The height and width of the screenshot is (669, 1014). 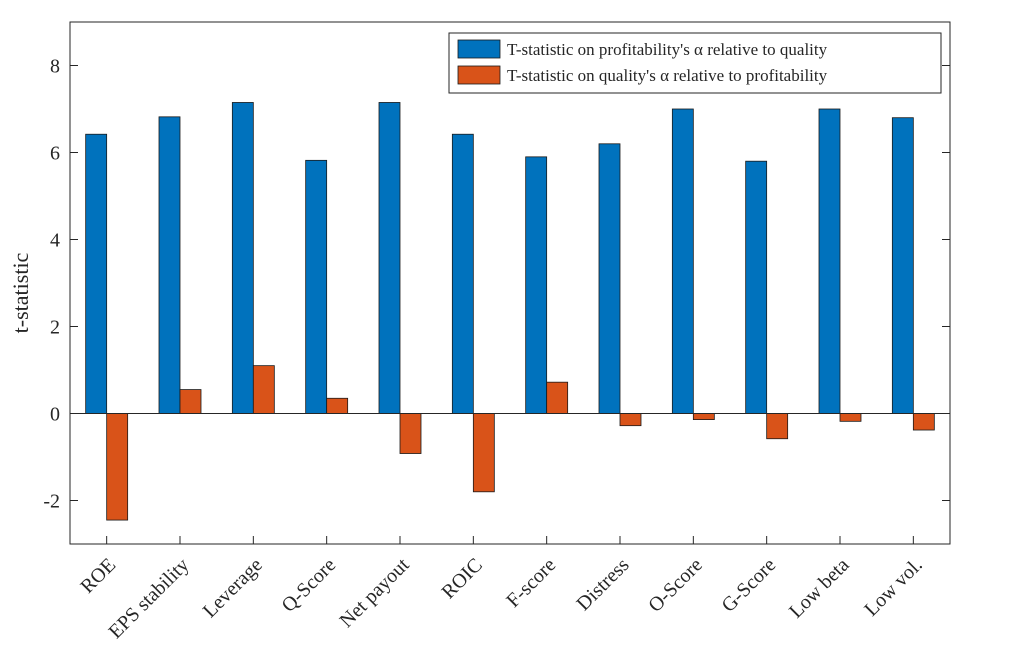 I want to click on x-tick-label: F-score, so click(x=531, y=583).